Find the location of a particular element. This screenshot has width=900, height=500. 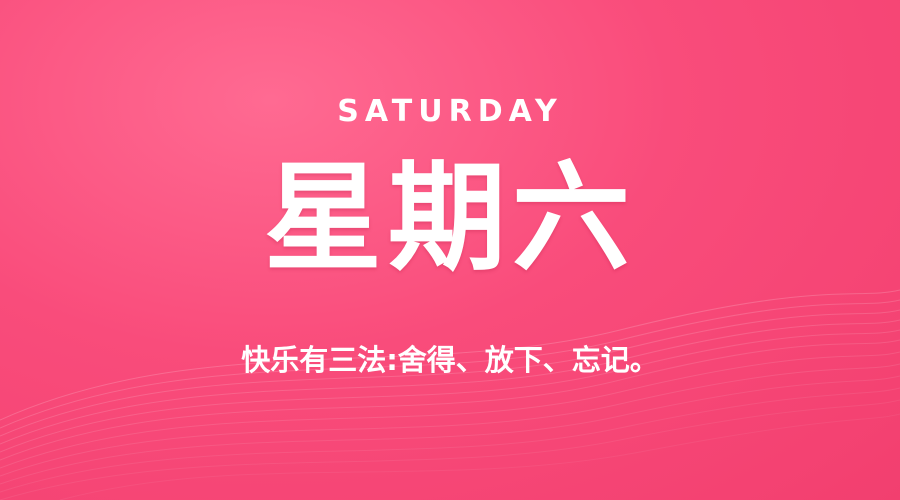

weekday-chinese: 星期六 is located at coordinates (449, 217).